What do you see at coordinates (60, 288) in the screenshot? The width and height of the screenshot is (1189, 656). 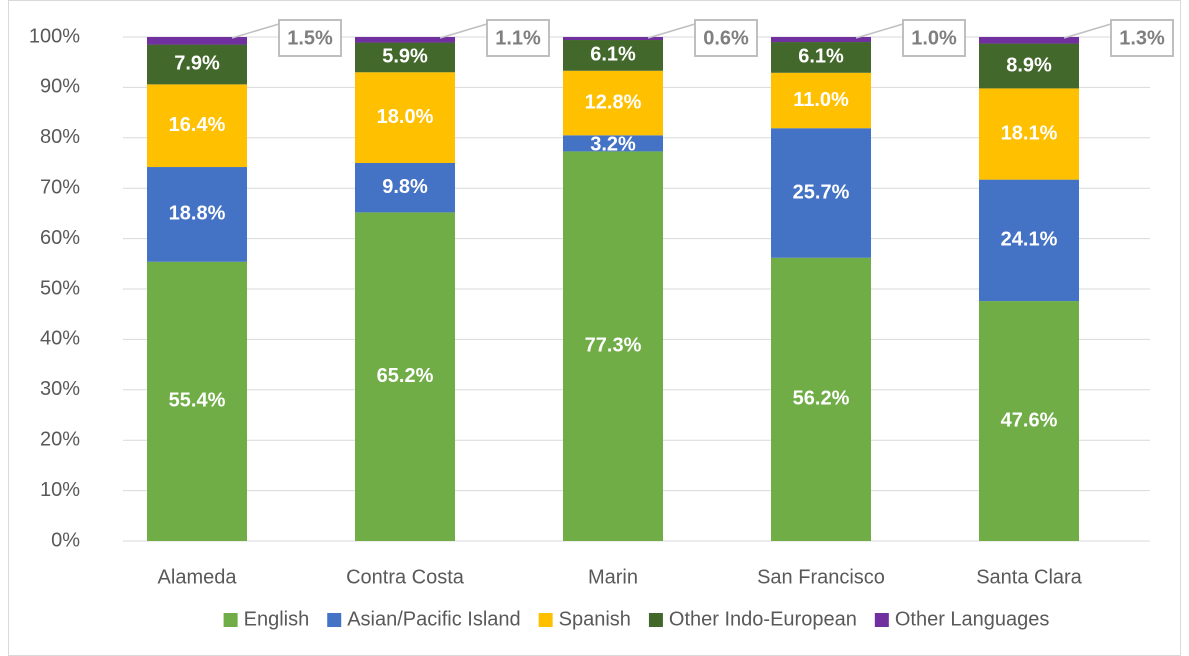 I see `y-tick-label: 50%` at bounding box center [60, 288].